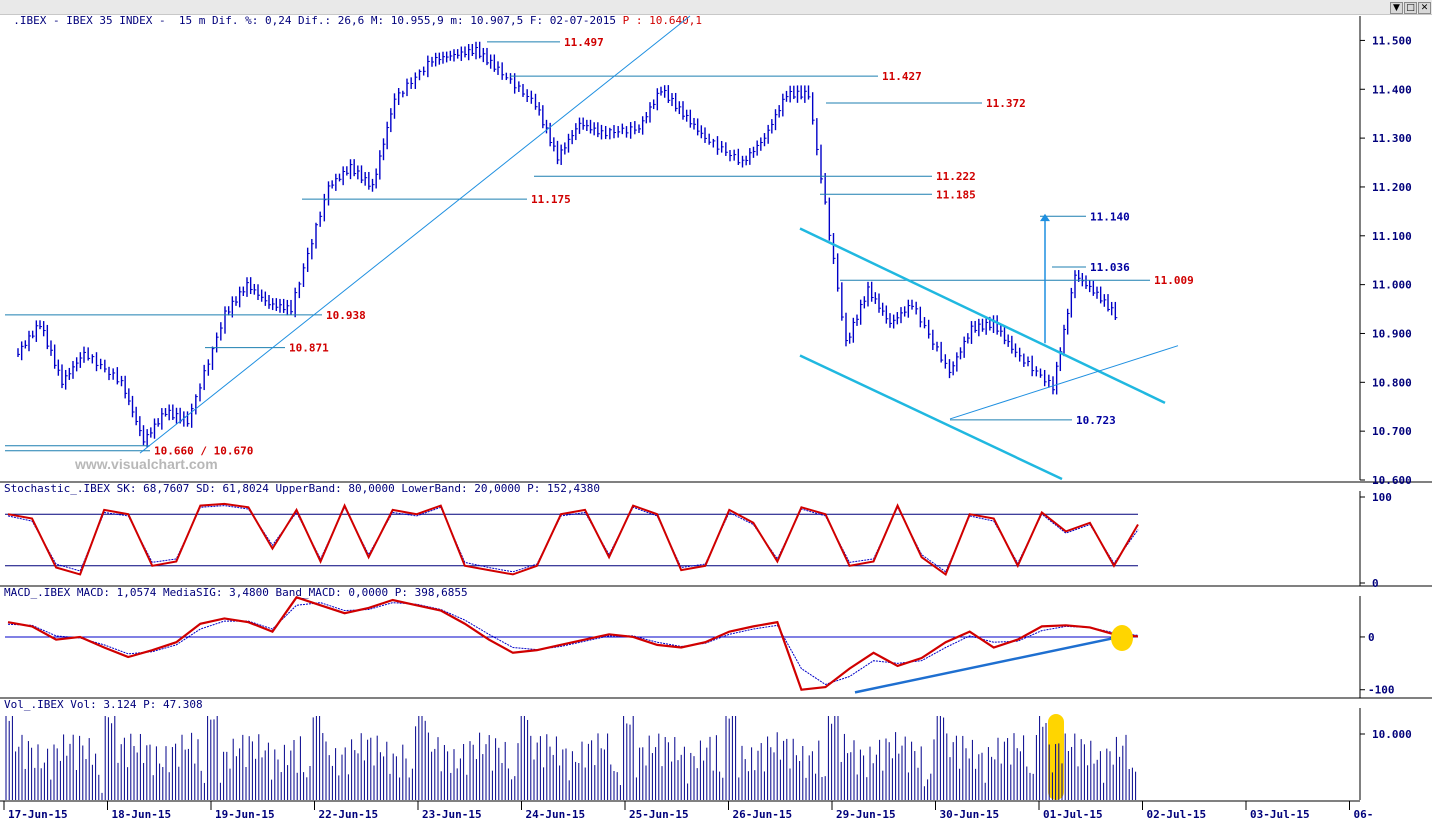 This screenshot has height=823, width=1432. Describe the element at coordinates (1410, 8) in the screenshot. I see `maximize-icon: □` at that location.